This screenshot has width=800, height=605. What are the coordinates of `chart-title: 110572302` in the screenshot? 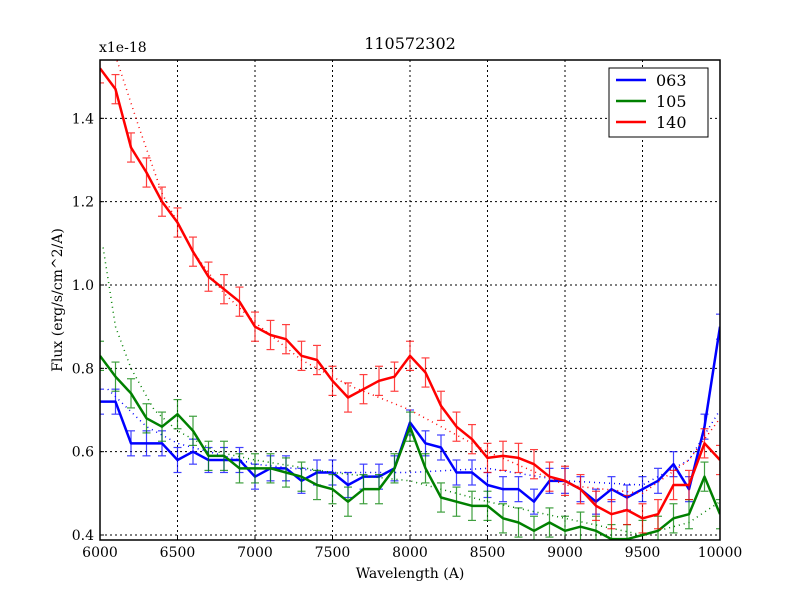 It's located at (410, 43).